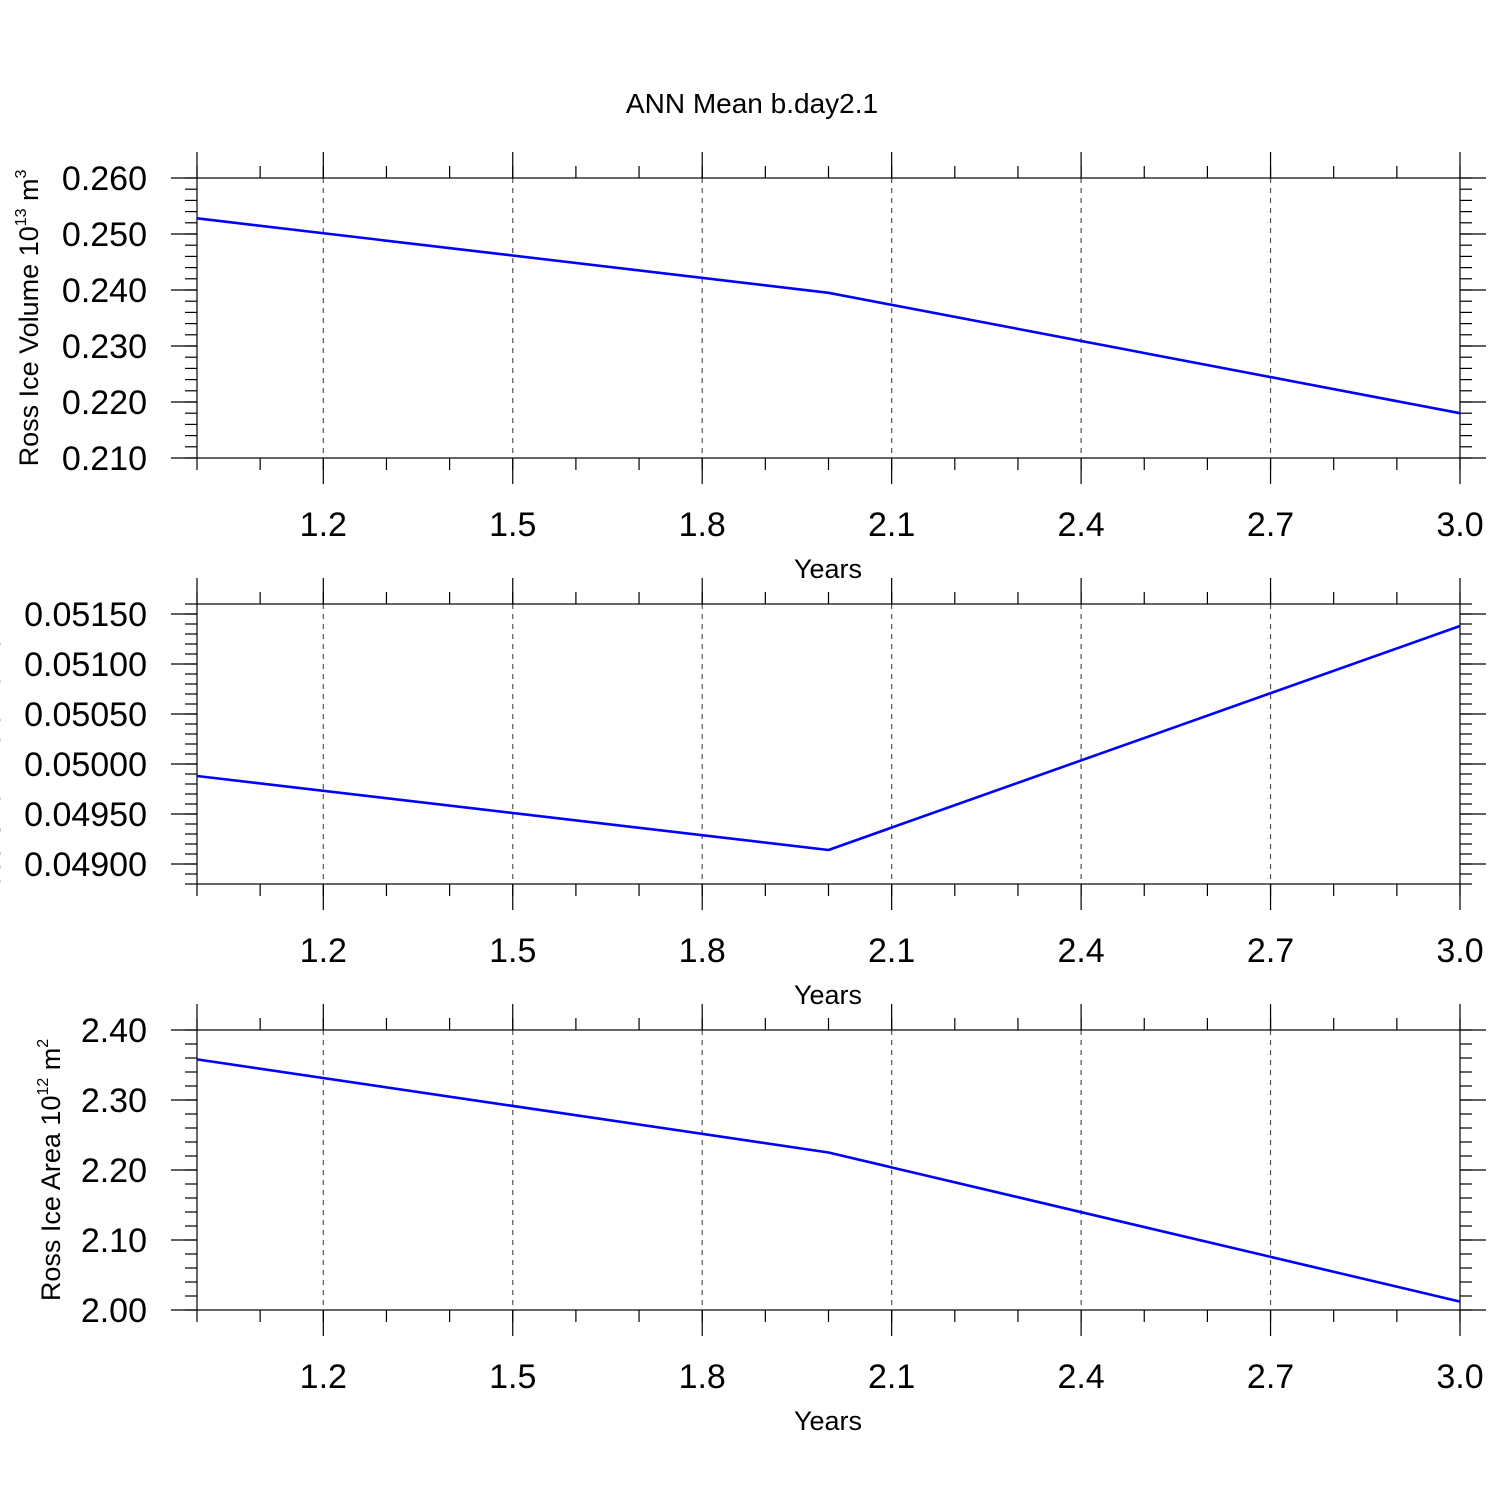  I want to click on y-tick-label: 0.220, so click(104, 403).